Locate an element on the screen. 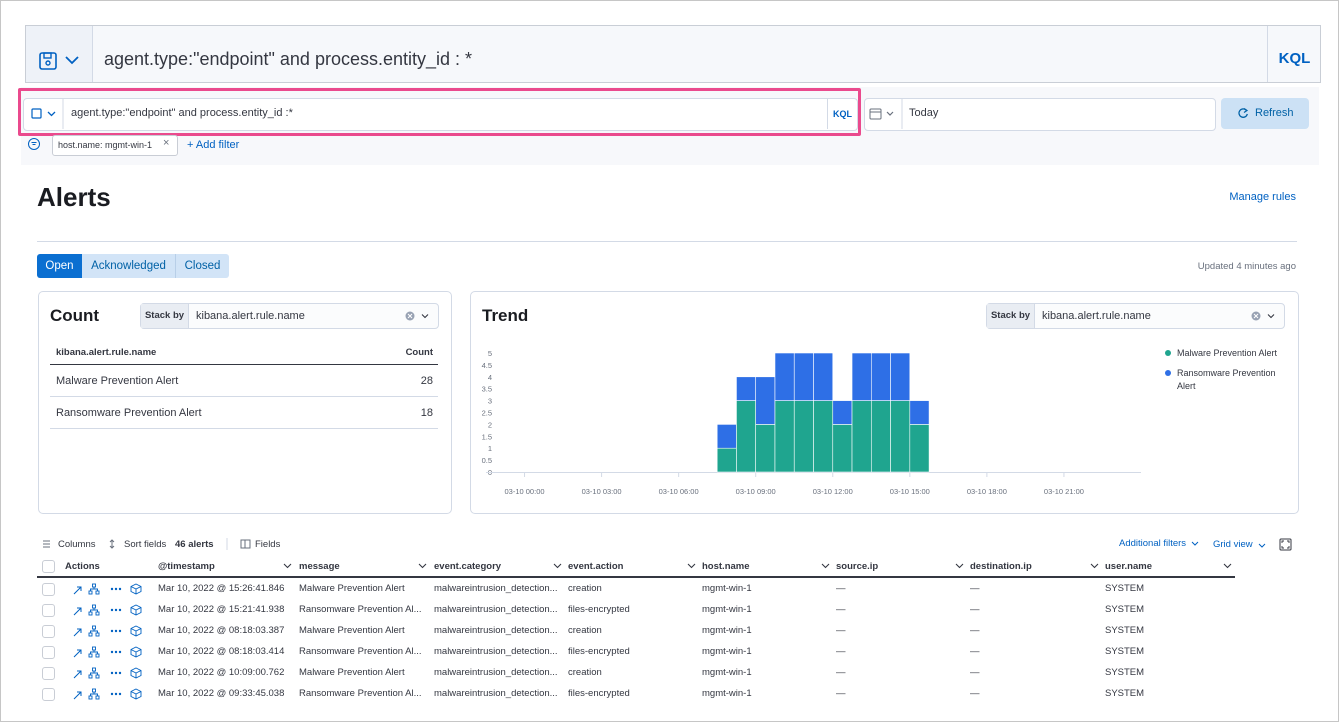  tab-open: Open is located at coordinates (59, 266).